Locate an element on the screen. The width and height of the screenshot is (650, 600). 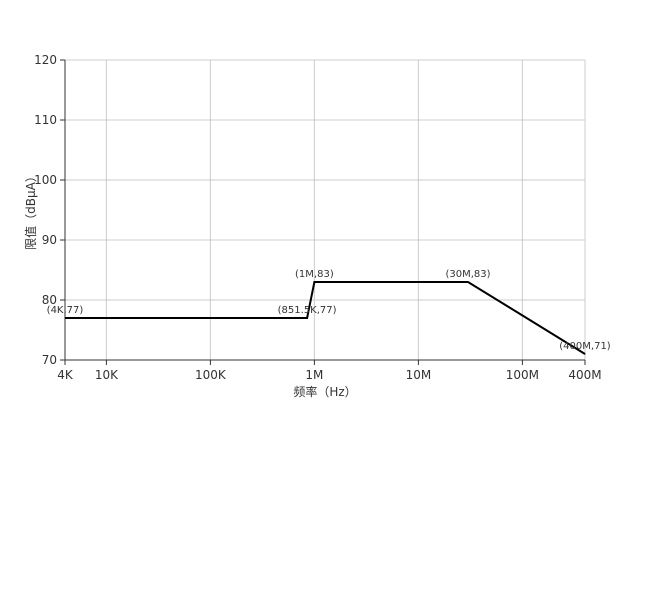
x-tick-label: 100K is located at coordinates (211, 375).